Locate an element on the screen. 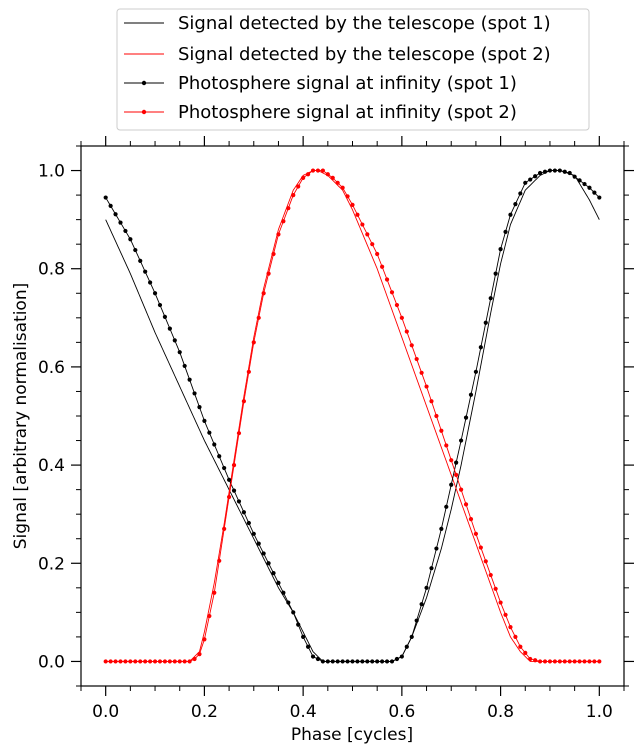 This screenshot has height=754, width=634. y-axis-label: Signal [arbitrary normalisation] is located at coordinates (21, 416).